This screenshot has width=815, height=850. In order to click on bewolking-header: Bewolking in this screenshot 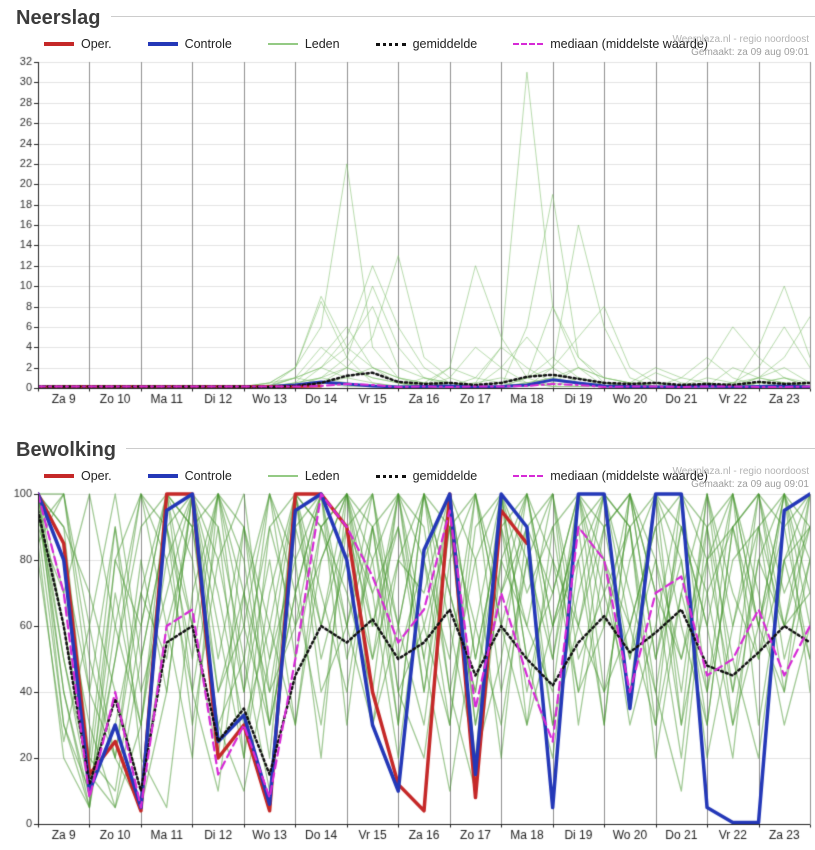, I will do `click(407, 448)`.